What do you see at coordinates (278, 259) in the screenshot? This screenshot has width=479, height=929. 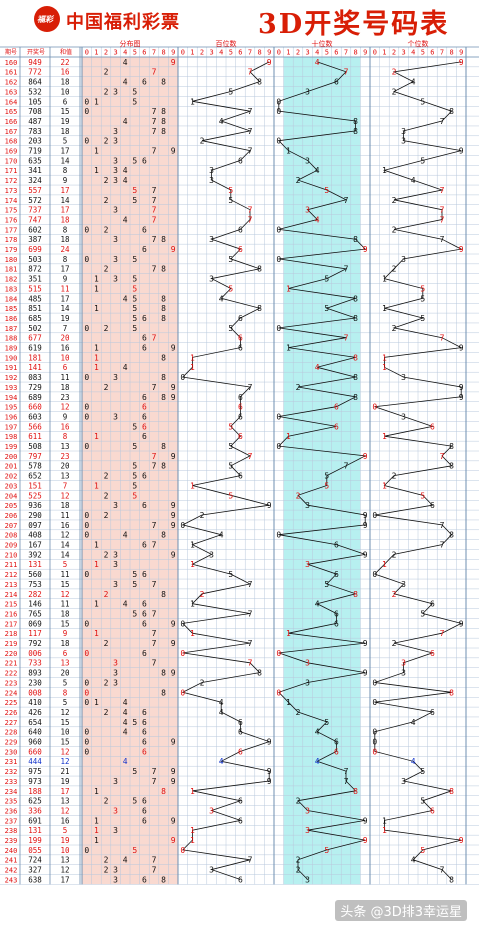 I see `tens-mark: 0` at bounding box center [278, 259].